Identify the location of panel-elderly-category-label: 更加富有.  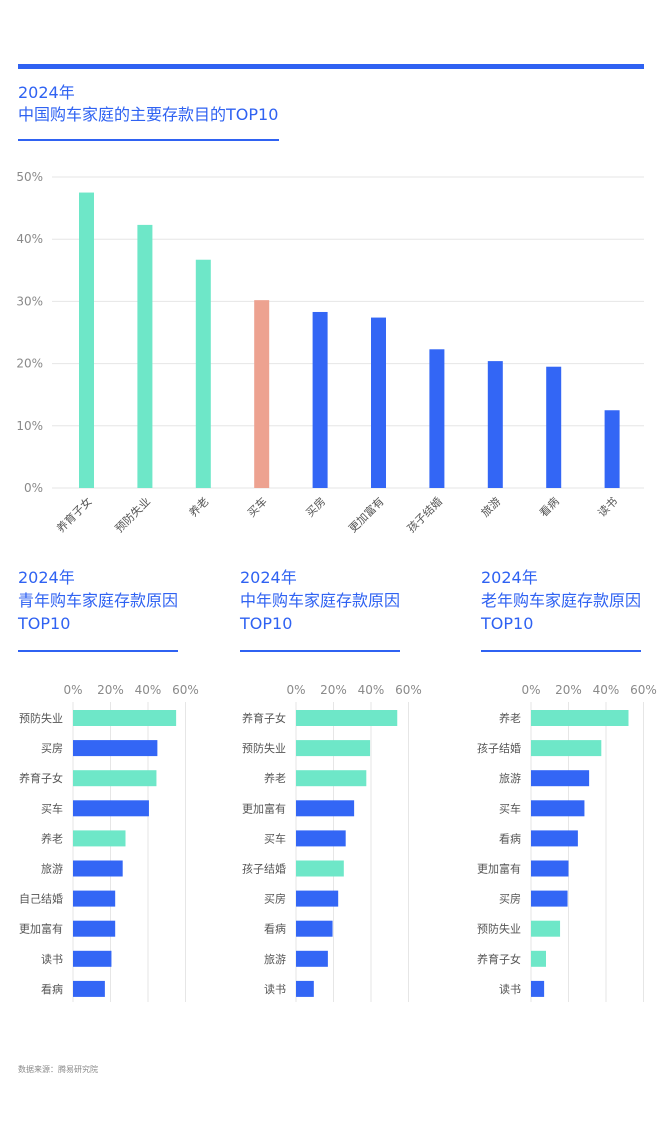
(499, 869).